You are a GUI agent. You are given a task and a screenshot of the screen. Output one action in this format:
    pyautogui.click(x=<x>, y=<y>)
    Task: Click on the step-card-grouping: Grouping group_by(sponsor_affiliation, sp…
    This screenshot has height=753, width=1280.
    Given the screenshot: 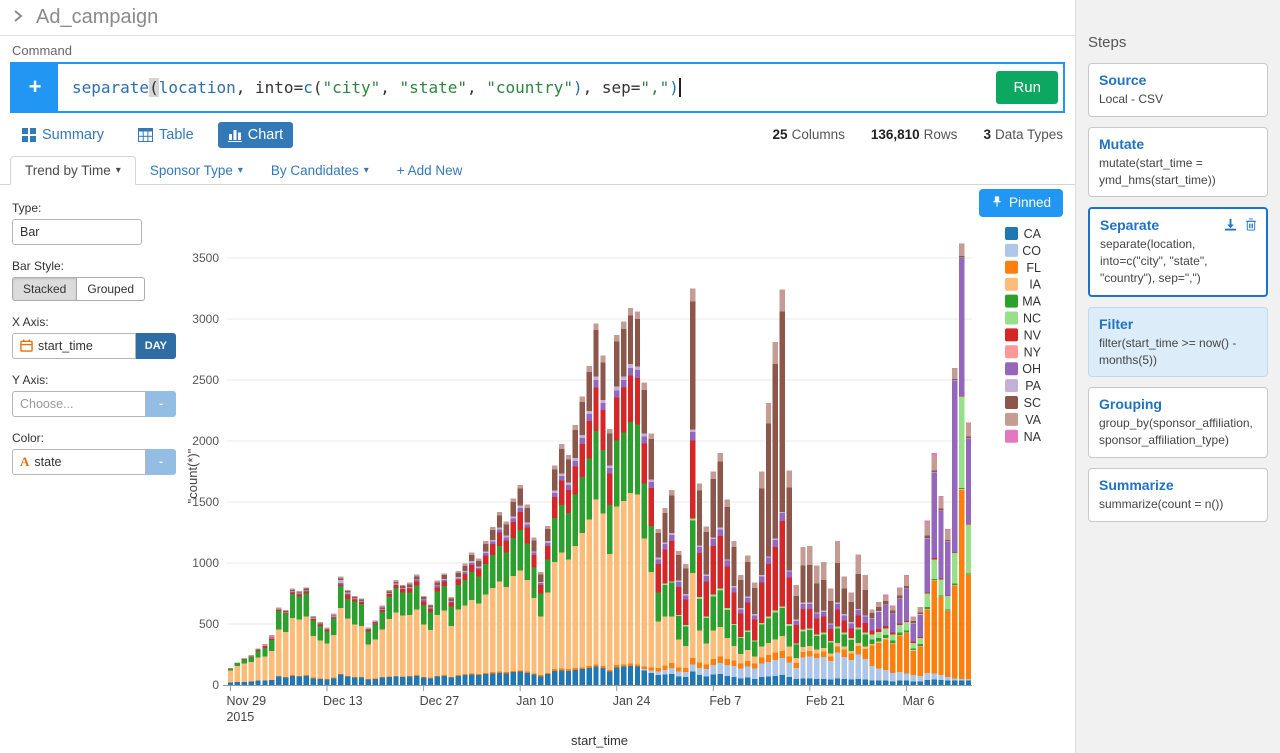 What is the action you would take?
    pyautogui.click(x=1178, y=422)
    